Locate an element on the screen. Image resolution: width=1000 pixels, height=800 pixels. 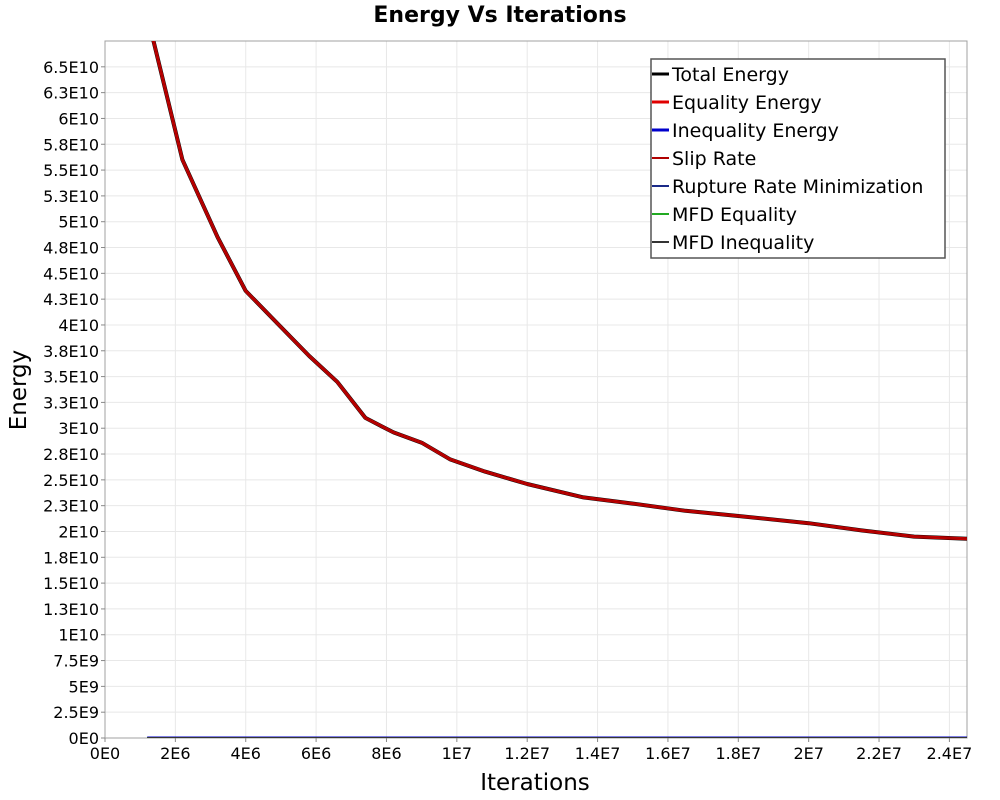
x-axis-label: Iterations is located at coordinates (535, 783).